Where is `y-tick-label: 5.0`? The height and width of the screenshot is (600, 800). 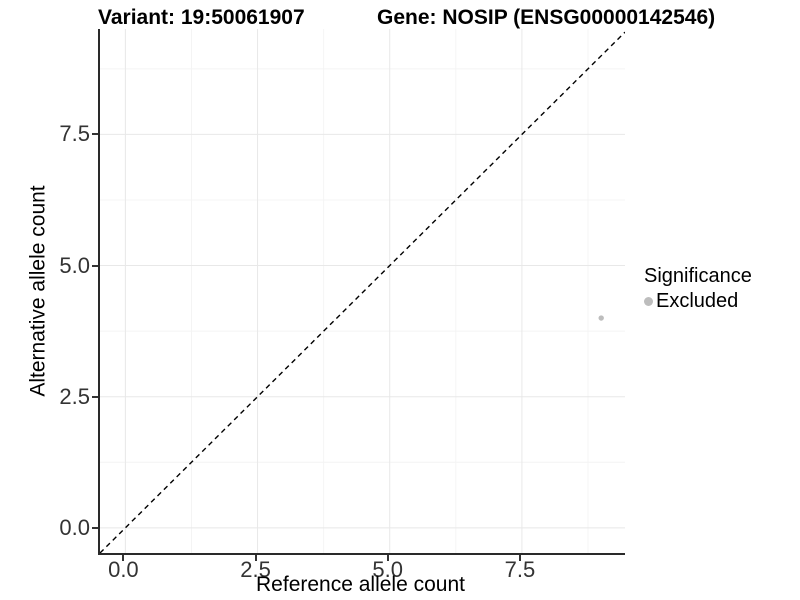 y-tick-label: 5.0 is located at coordinates (74, 265).